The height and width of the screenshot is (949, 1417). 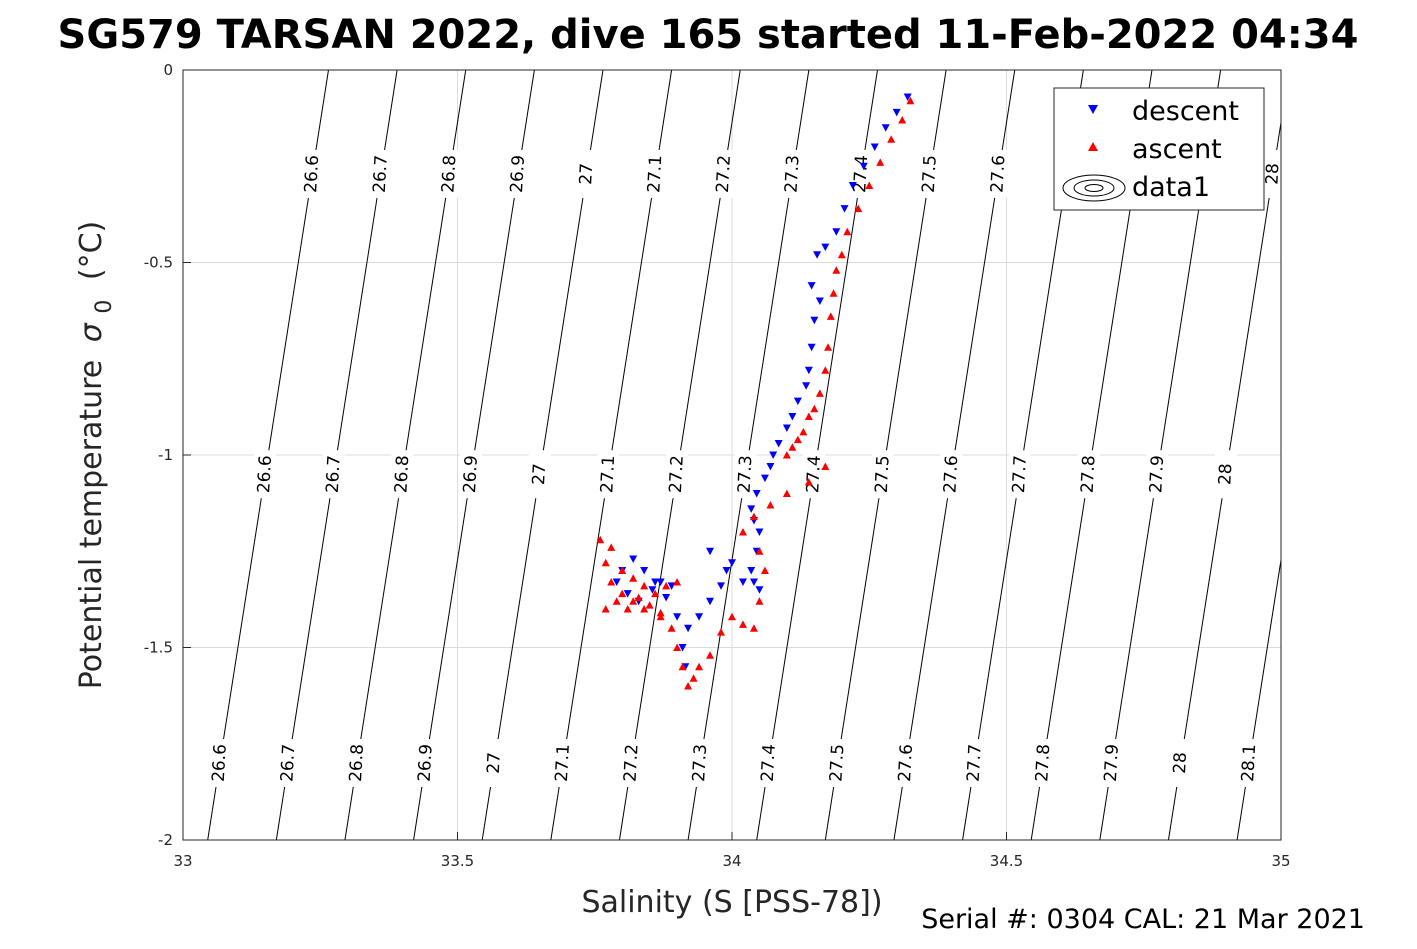 What do you see at coordinates (1159, 149) in the screenshot?
I see `legend: descent ascent data1` at bounding box center [1159, 149].